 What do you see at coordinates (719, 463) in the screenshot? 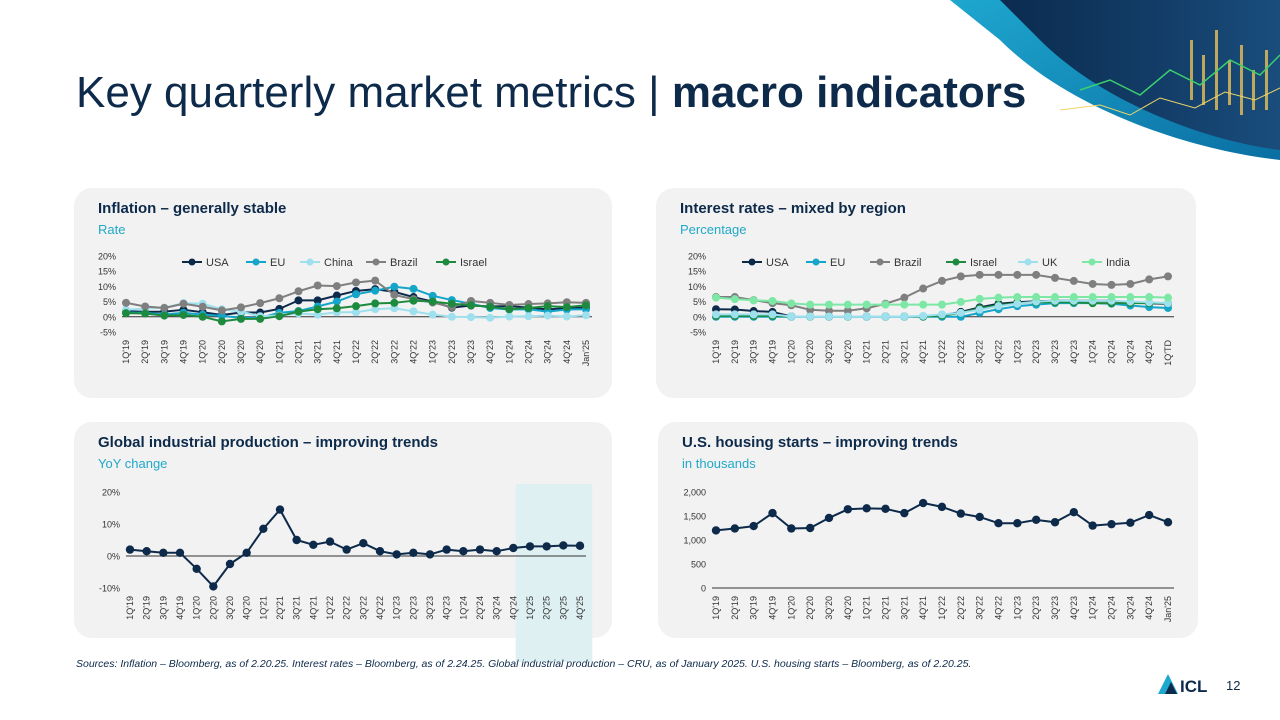
I see `housing-starts-subtitle: in thousands` at bounding box center [719, 463].